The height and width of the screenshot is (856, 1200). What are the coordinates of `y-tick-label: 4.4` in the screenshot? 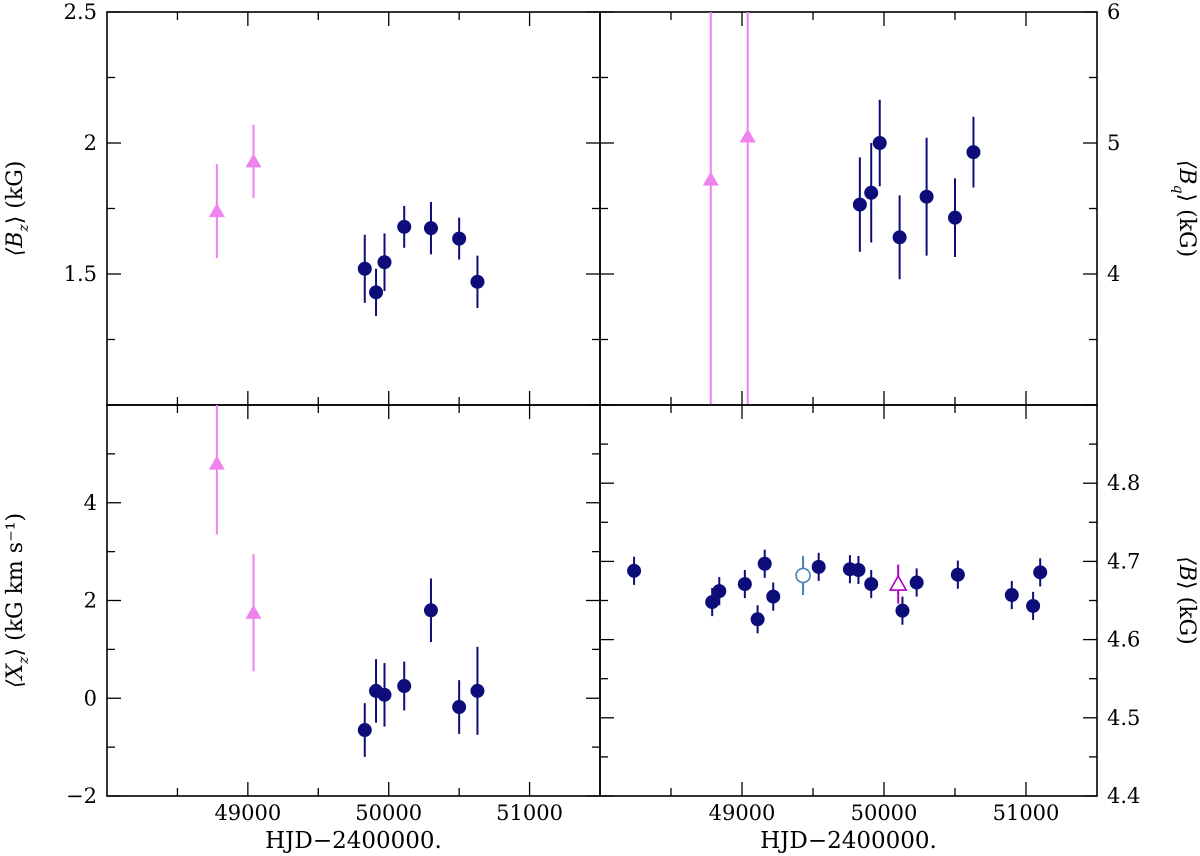 It's located at (1123, 796).